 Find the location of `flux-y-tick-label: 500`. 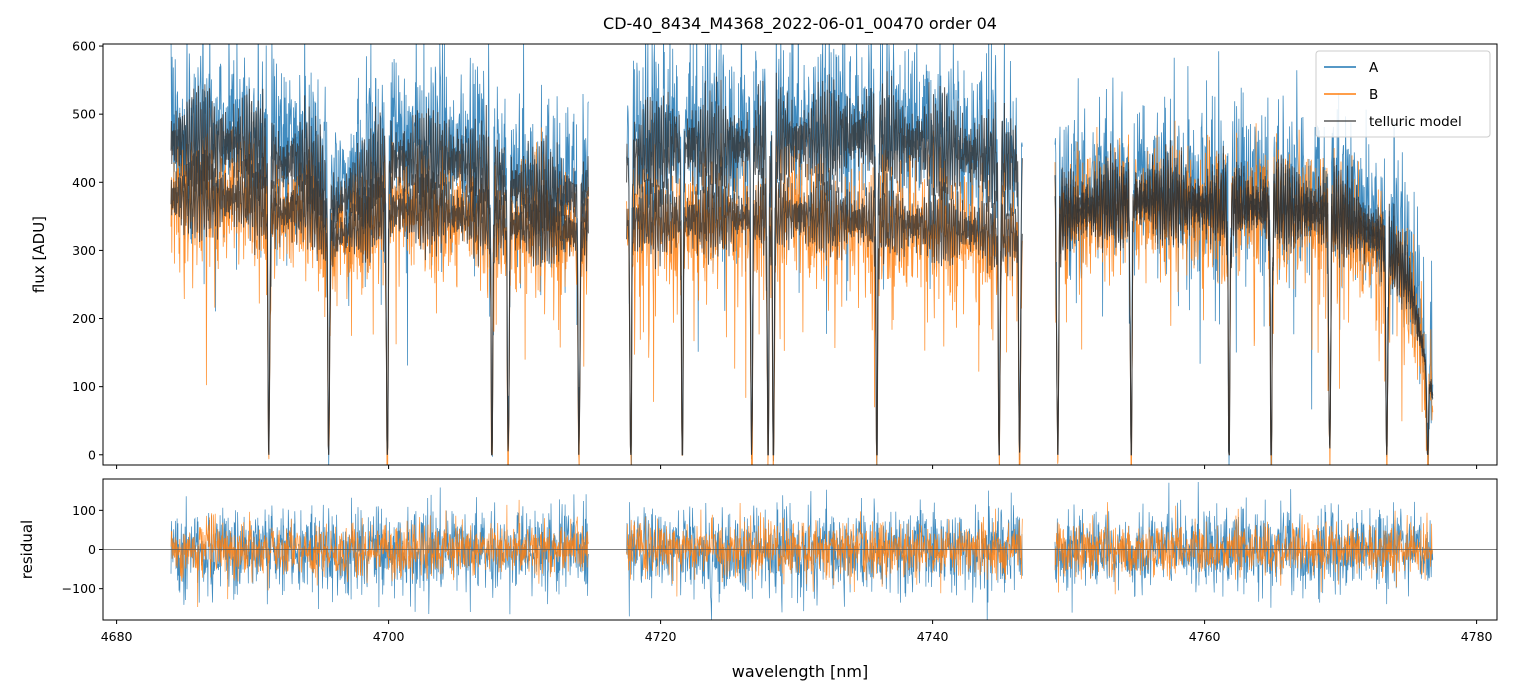

flux-y-tick-label: 500 is located at coordinates (84, 114).